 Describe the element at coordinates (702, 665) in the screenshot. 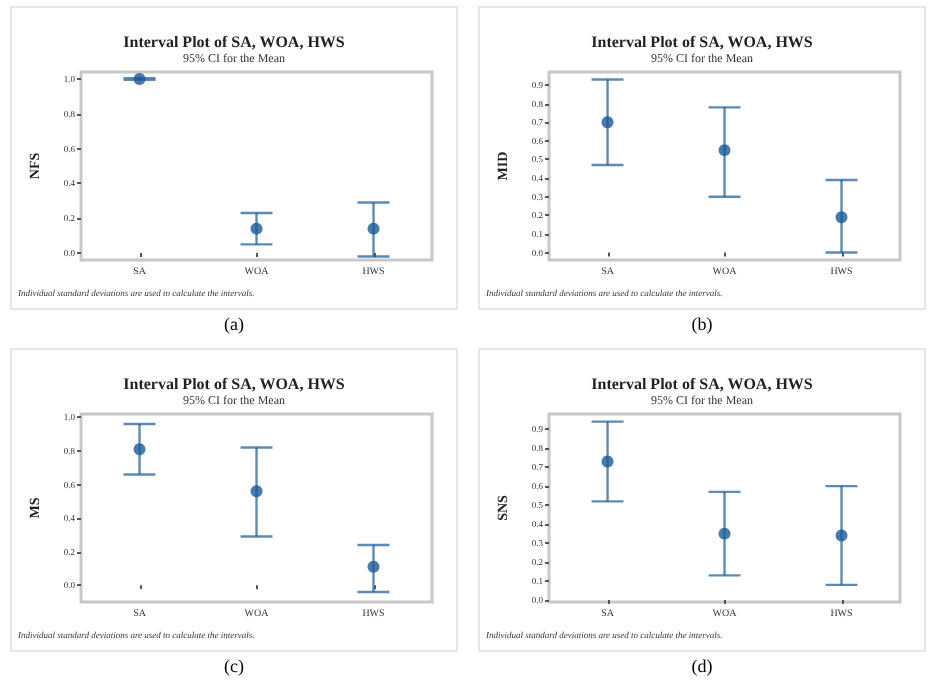

I see `text: (d)` at that location.